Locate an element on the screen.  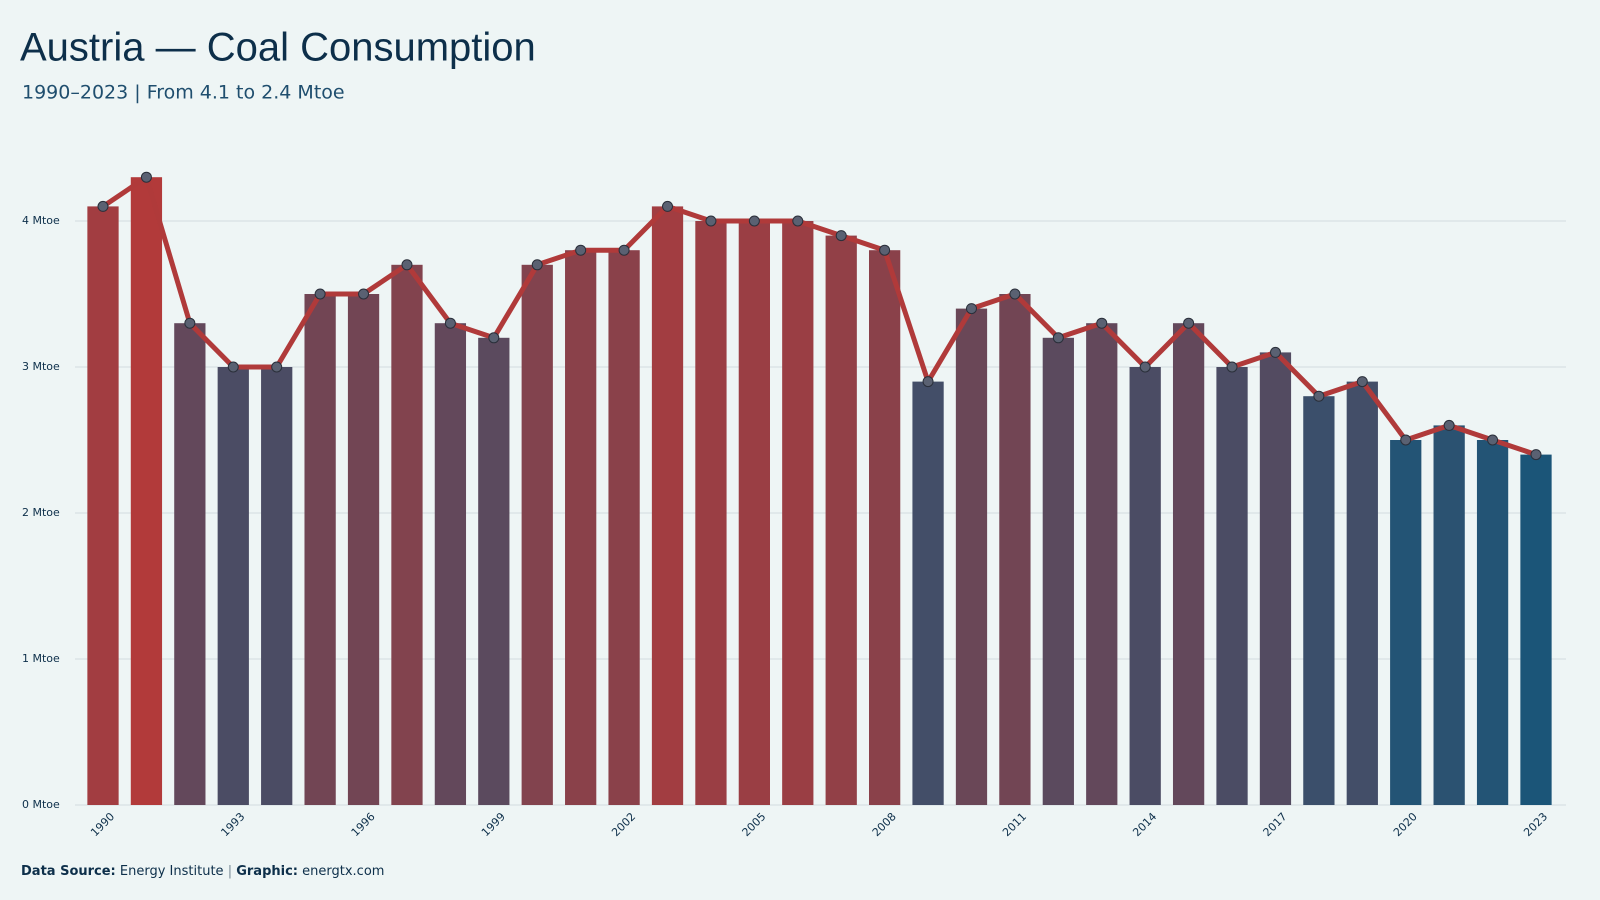
source: Energy Institute is located at coordinates (172, 871).